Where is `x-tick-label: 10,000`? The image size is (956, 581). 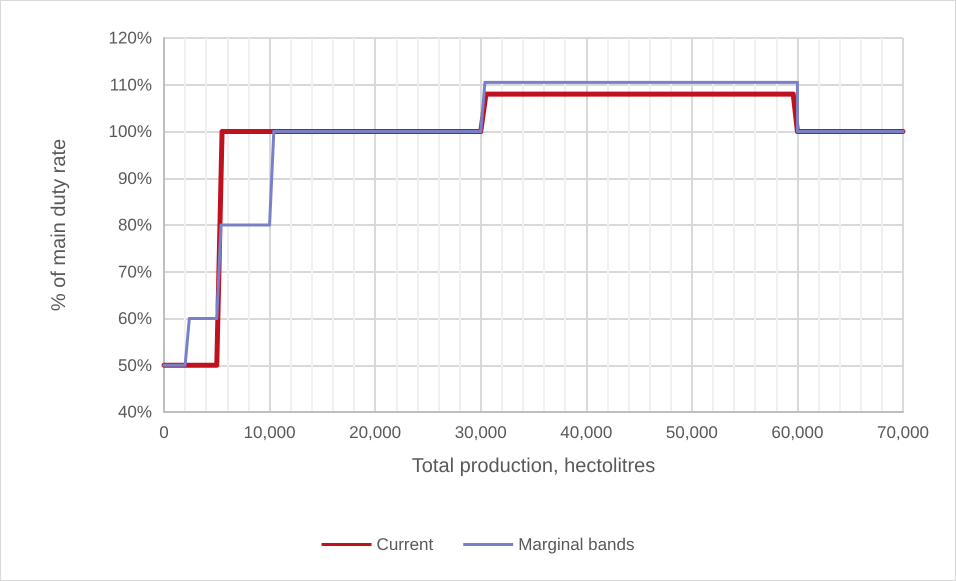
x-tick-label: 10,000 is located at coordinates (270, 432).